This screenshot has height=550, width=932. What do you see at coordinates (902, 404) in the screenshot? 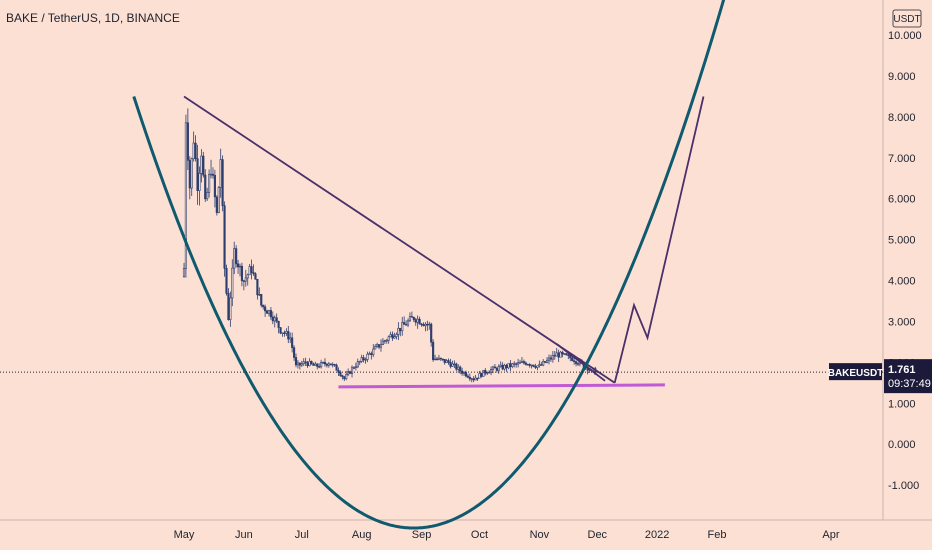
I see `price-tick-label: 1.000` at bounding box center [902, 404].